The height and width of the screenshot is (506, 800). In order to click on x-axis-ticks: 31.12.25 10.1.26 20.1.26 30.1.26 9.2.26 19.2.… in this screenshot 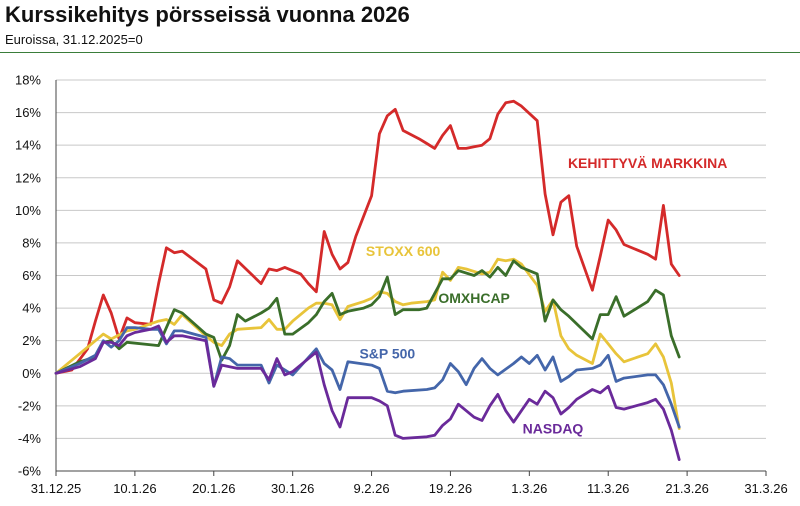, I will do `click(409, 483)`.